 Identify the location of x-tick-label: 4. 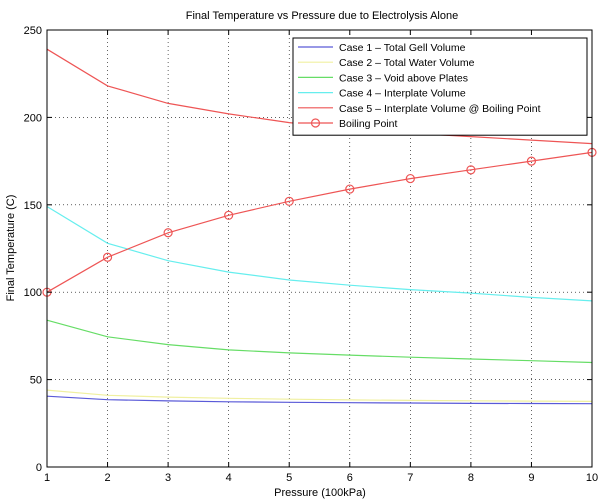
(229, 478).